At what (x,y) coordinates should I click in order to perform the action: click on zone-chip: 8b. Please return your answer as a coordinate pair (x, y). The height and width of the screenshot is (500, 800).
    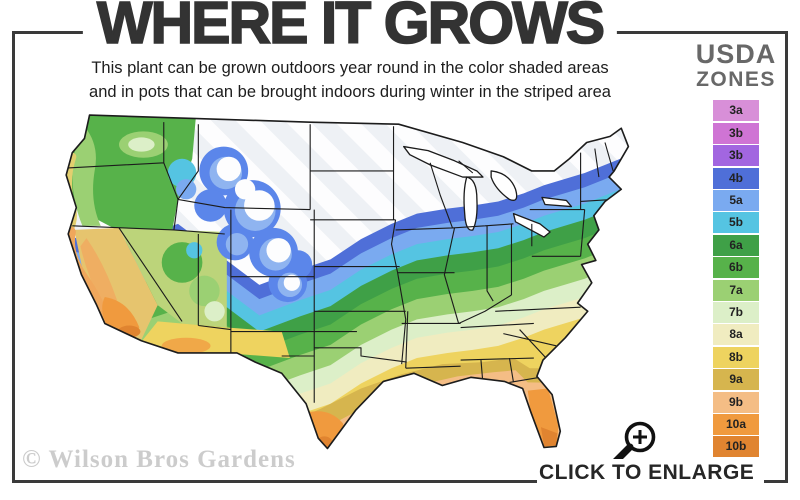
    Looking at the image, I should click on (736, 357).